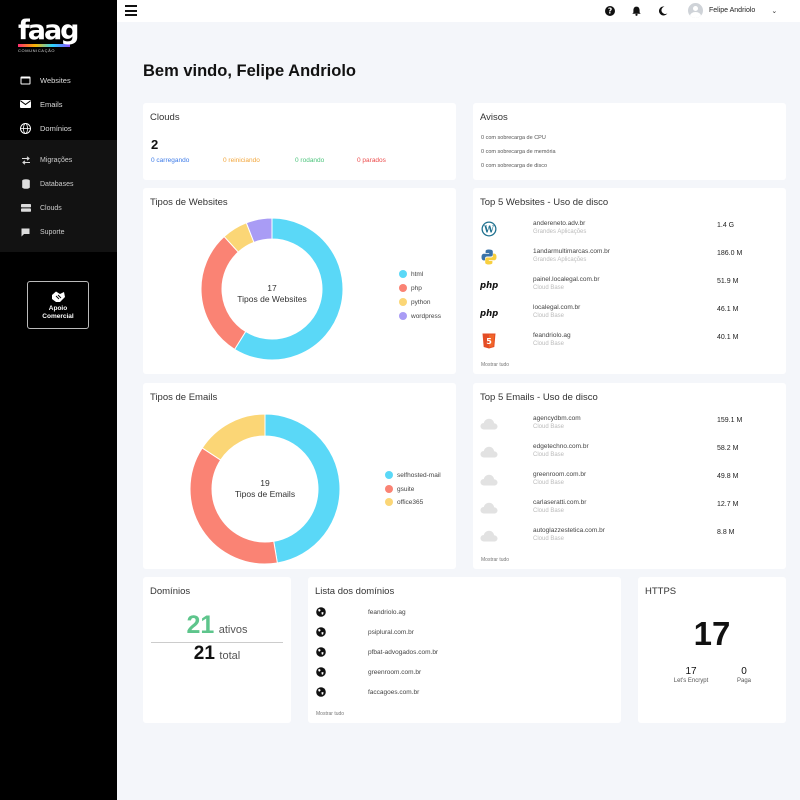  I want to click on legend-office365: office365, so click(404, 502).